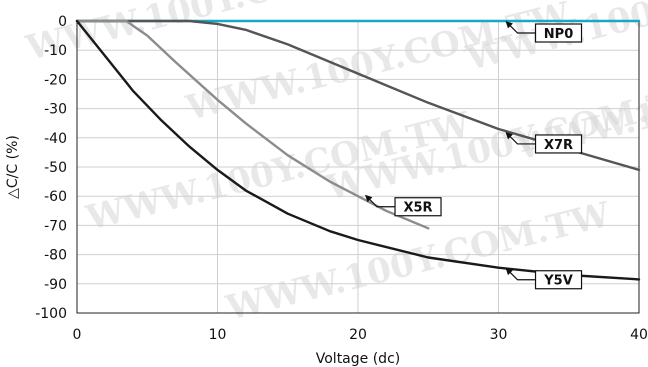 The width and height of the screenshot is (648, 367). What do you see at coordinates (77, 335) in the screenshot?
I see `x-tick-label: 0` at bounding box center [77, 335].